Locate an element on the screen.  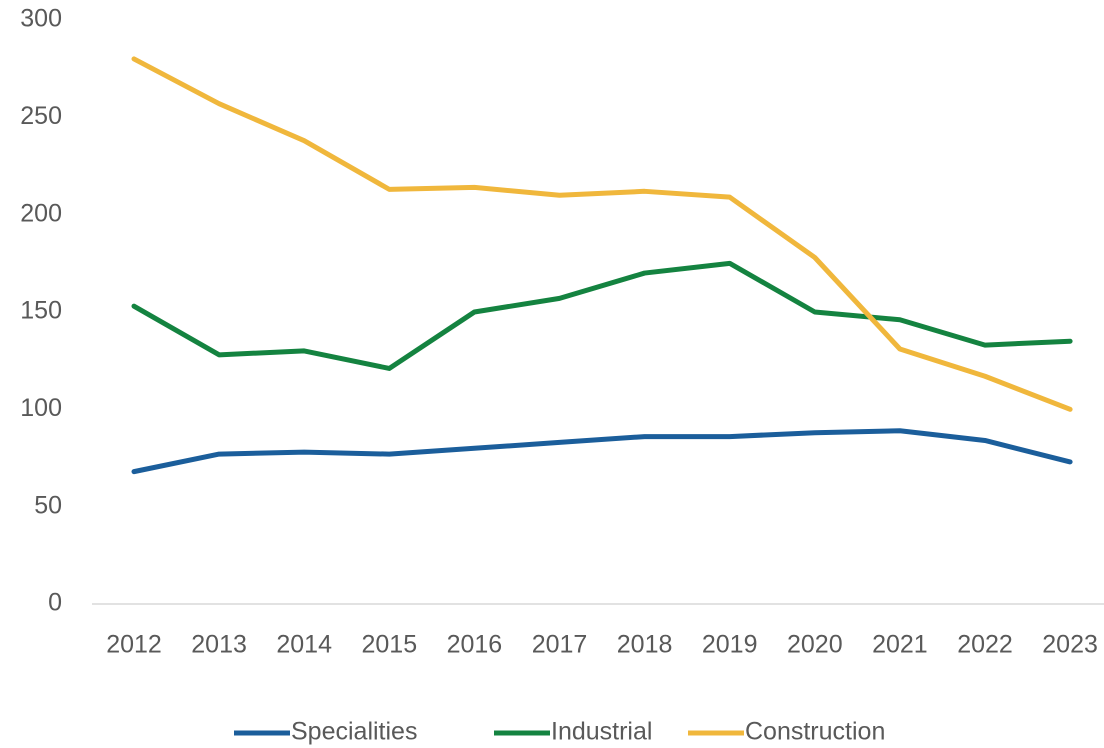
x-tick-label: 2015 is located at coordinates (389, 645).